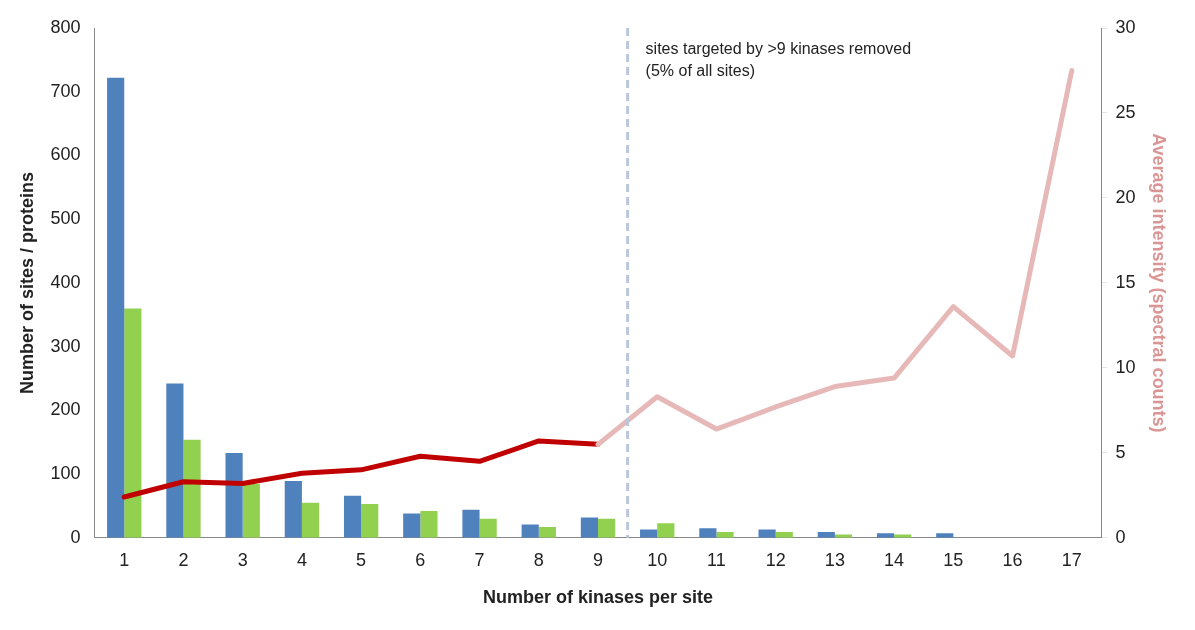  I want to click on y-tick-label: 600, so click(65, 154).